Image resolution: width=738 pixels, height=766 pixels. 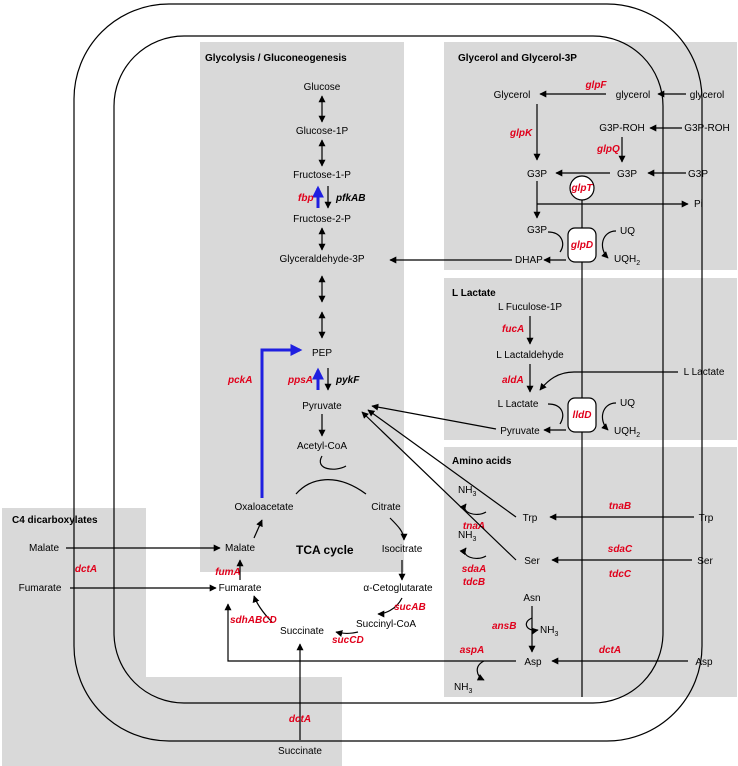 I want to click on llactate-out-label: L Lactate, so click(x=704, y=372).